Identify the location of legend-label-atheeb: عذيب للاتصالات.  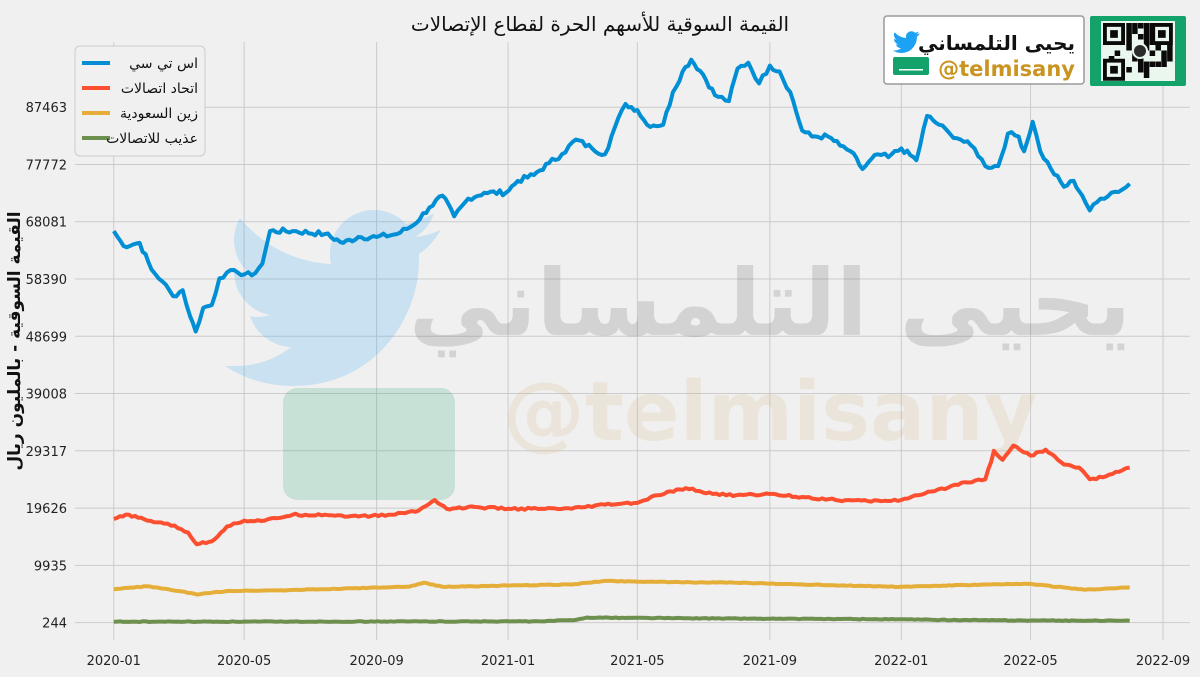
(152, 139).